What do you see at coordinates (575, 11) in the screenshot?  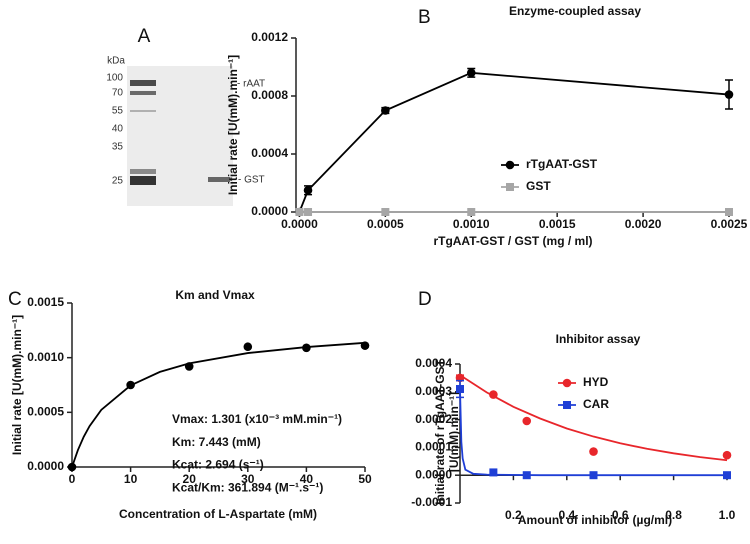 I see `chart-title: Enzyme-coupled assay` at bounding box center [575, 11].